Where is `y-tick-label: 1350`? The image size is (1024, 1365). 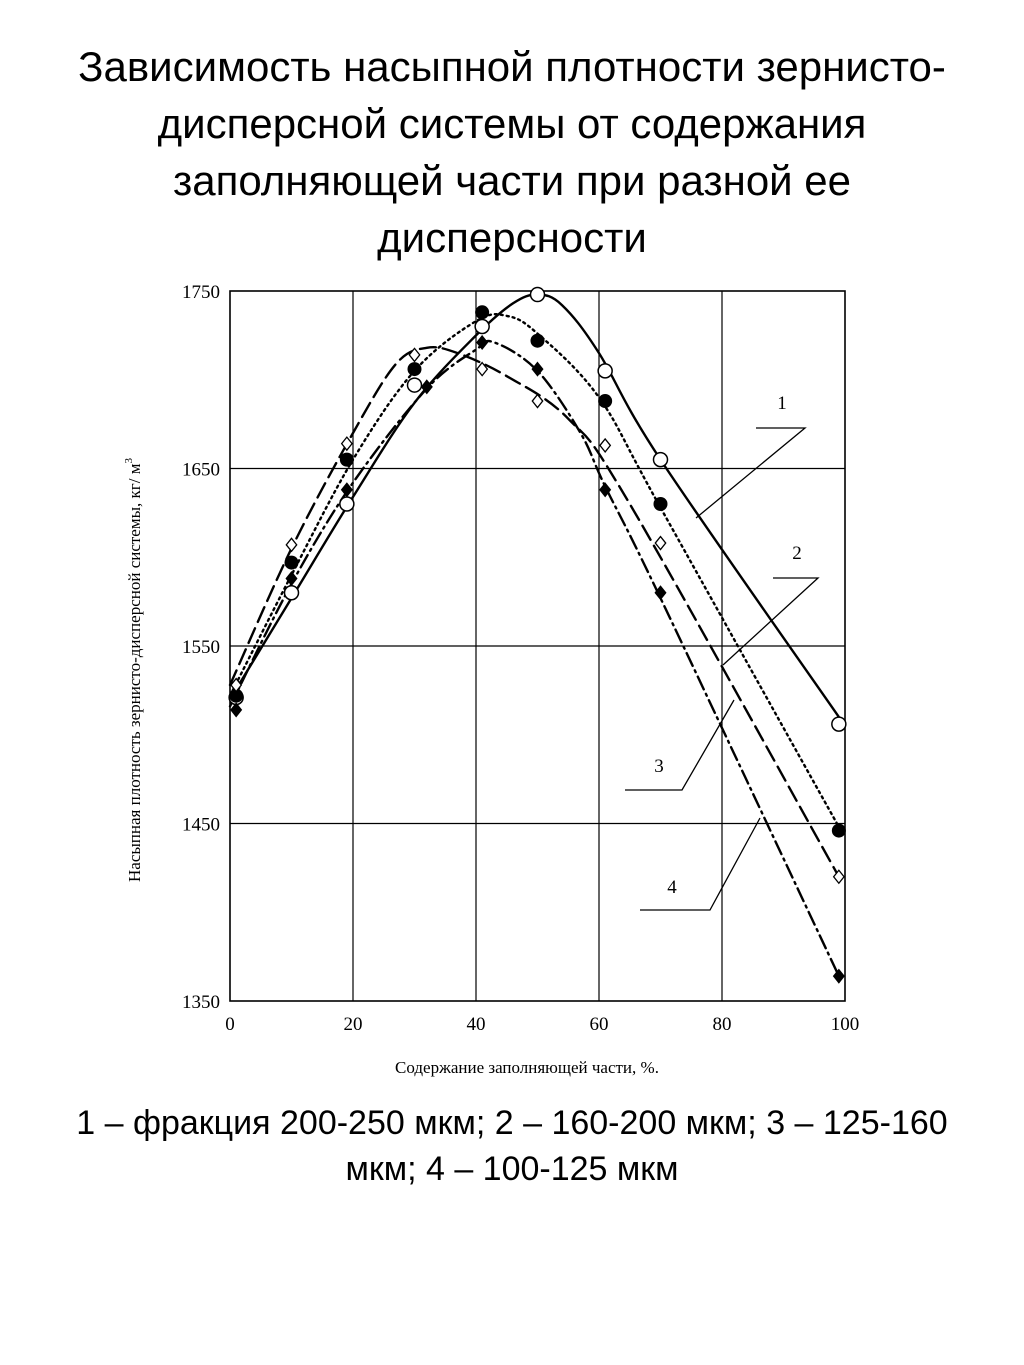 y-tick-label: 1350 is located at coordinates (201, 1002).